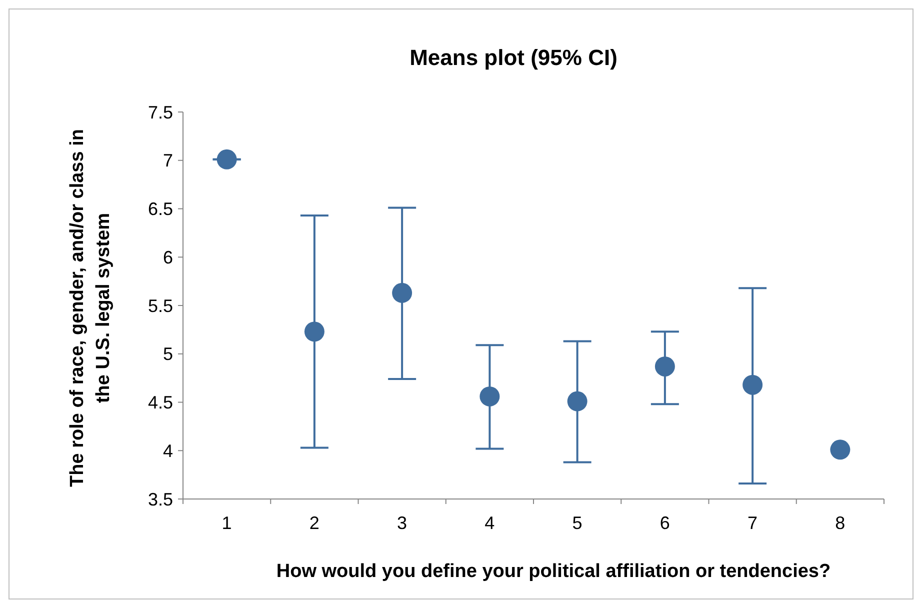 This screenshot has width=922, height=608. Describe the element at coordinates (90, 308) in the screenshot. I see `y-axis-title: The role of race, gender, and/or class in the U.S. legal system` at that location.